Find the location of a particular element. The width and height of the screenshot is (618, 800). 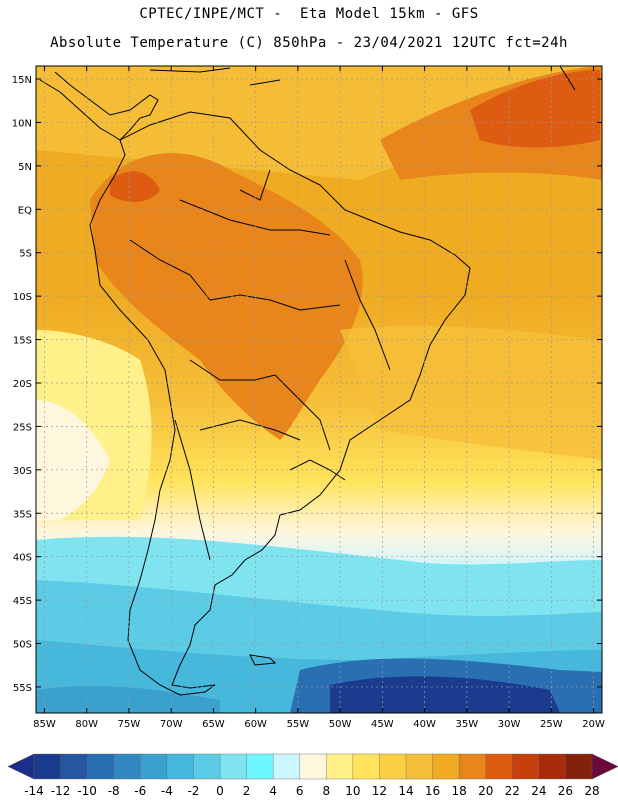

lat-label: 5S is located at coordinates (25, 254).